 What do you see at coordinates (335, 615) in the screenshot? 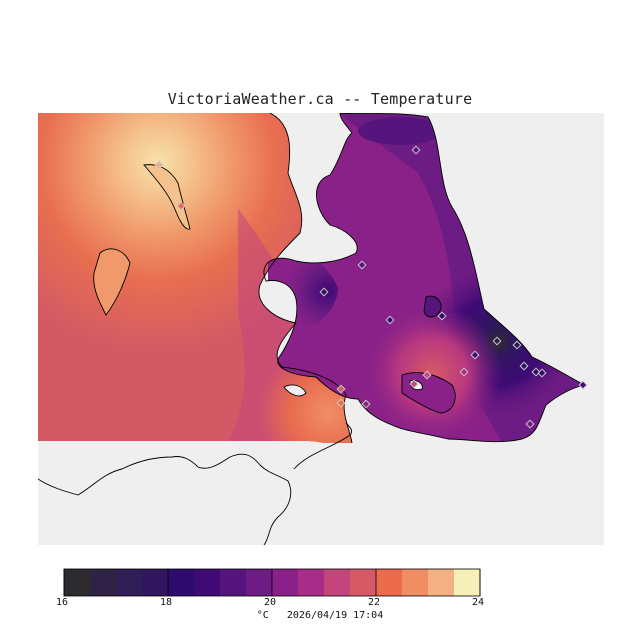
I see `timestamp-label: 2026/04/19 17:04` at bounding box center [335, 615].